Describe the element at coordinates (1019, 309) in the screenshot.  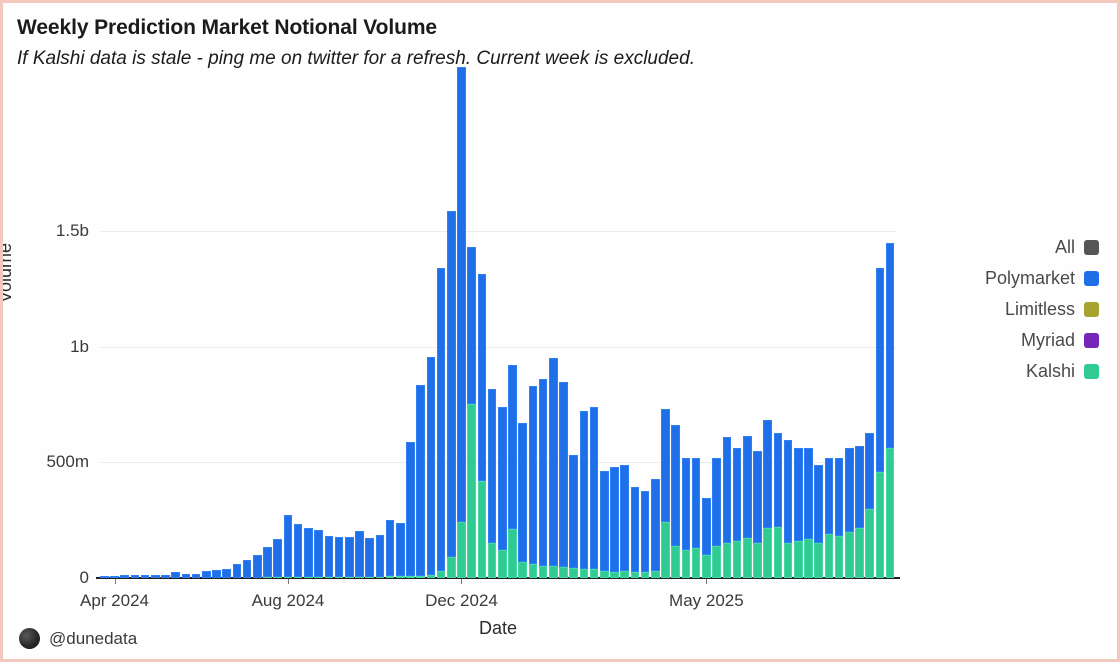
I see `legend-item-limitless: Limitless` at that location.